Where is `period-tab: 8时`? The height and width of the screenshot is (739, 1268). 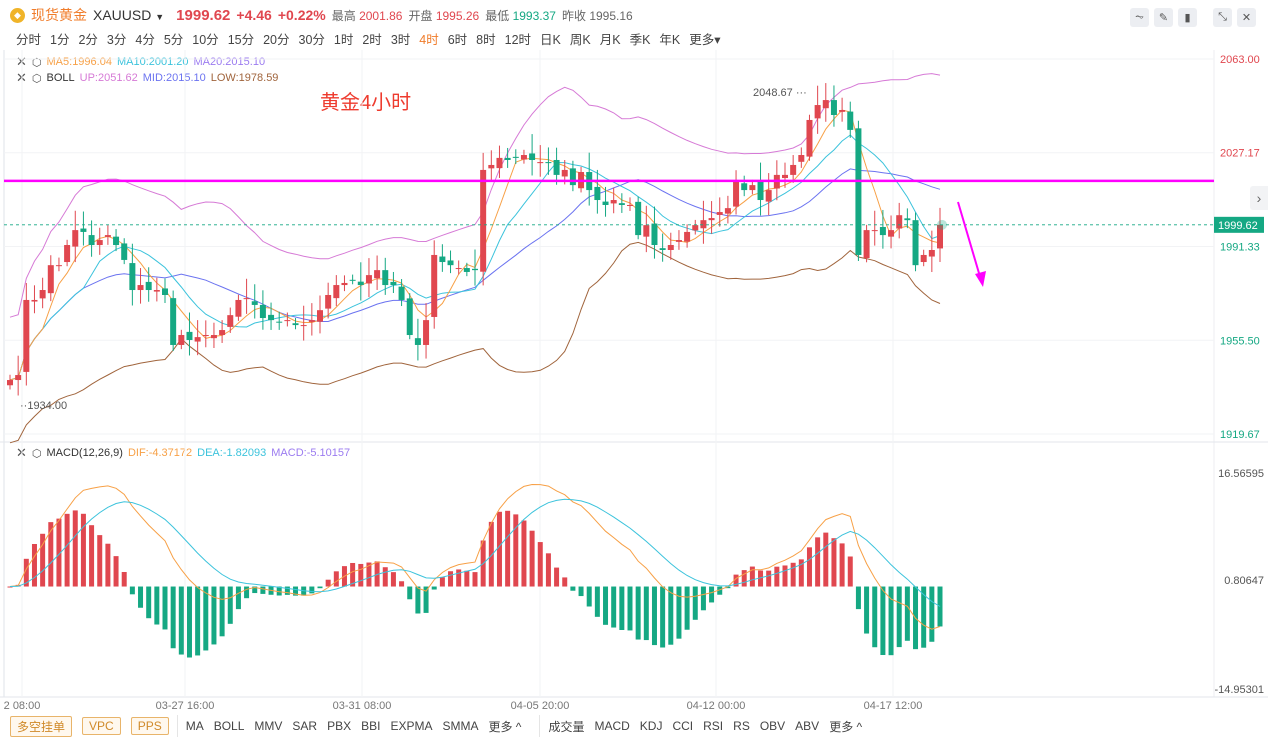 period-tab: 8时 is located at coordinates (486, 40).